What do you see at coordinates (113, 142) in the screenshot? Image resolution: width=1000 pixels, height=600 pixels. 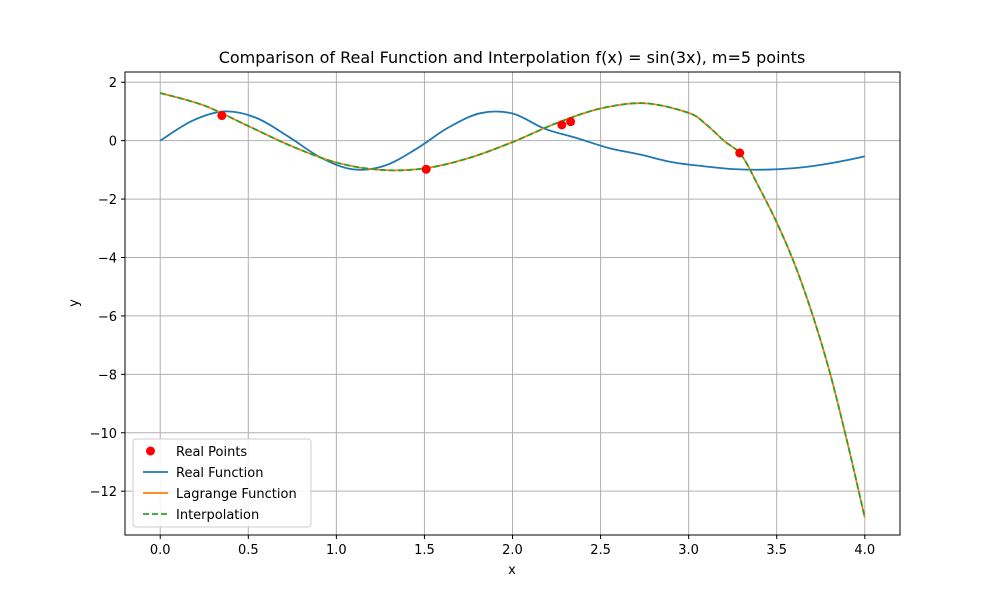 I see `y-tick-label: 0` at bounding box center [113, 142].